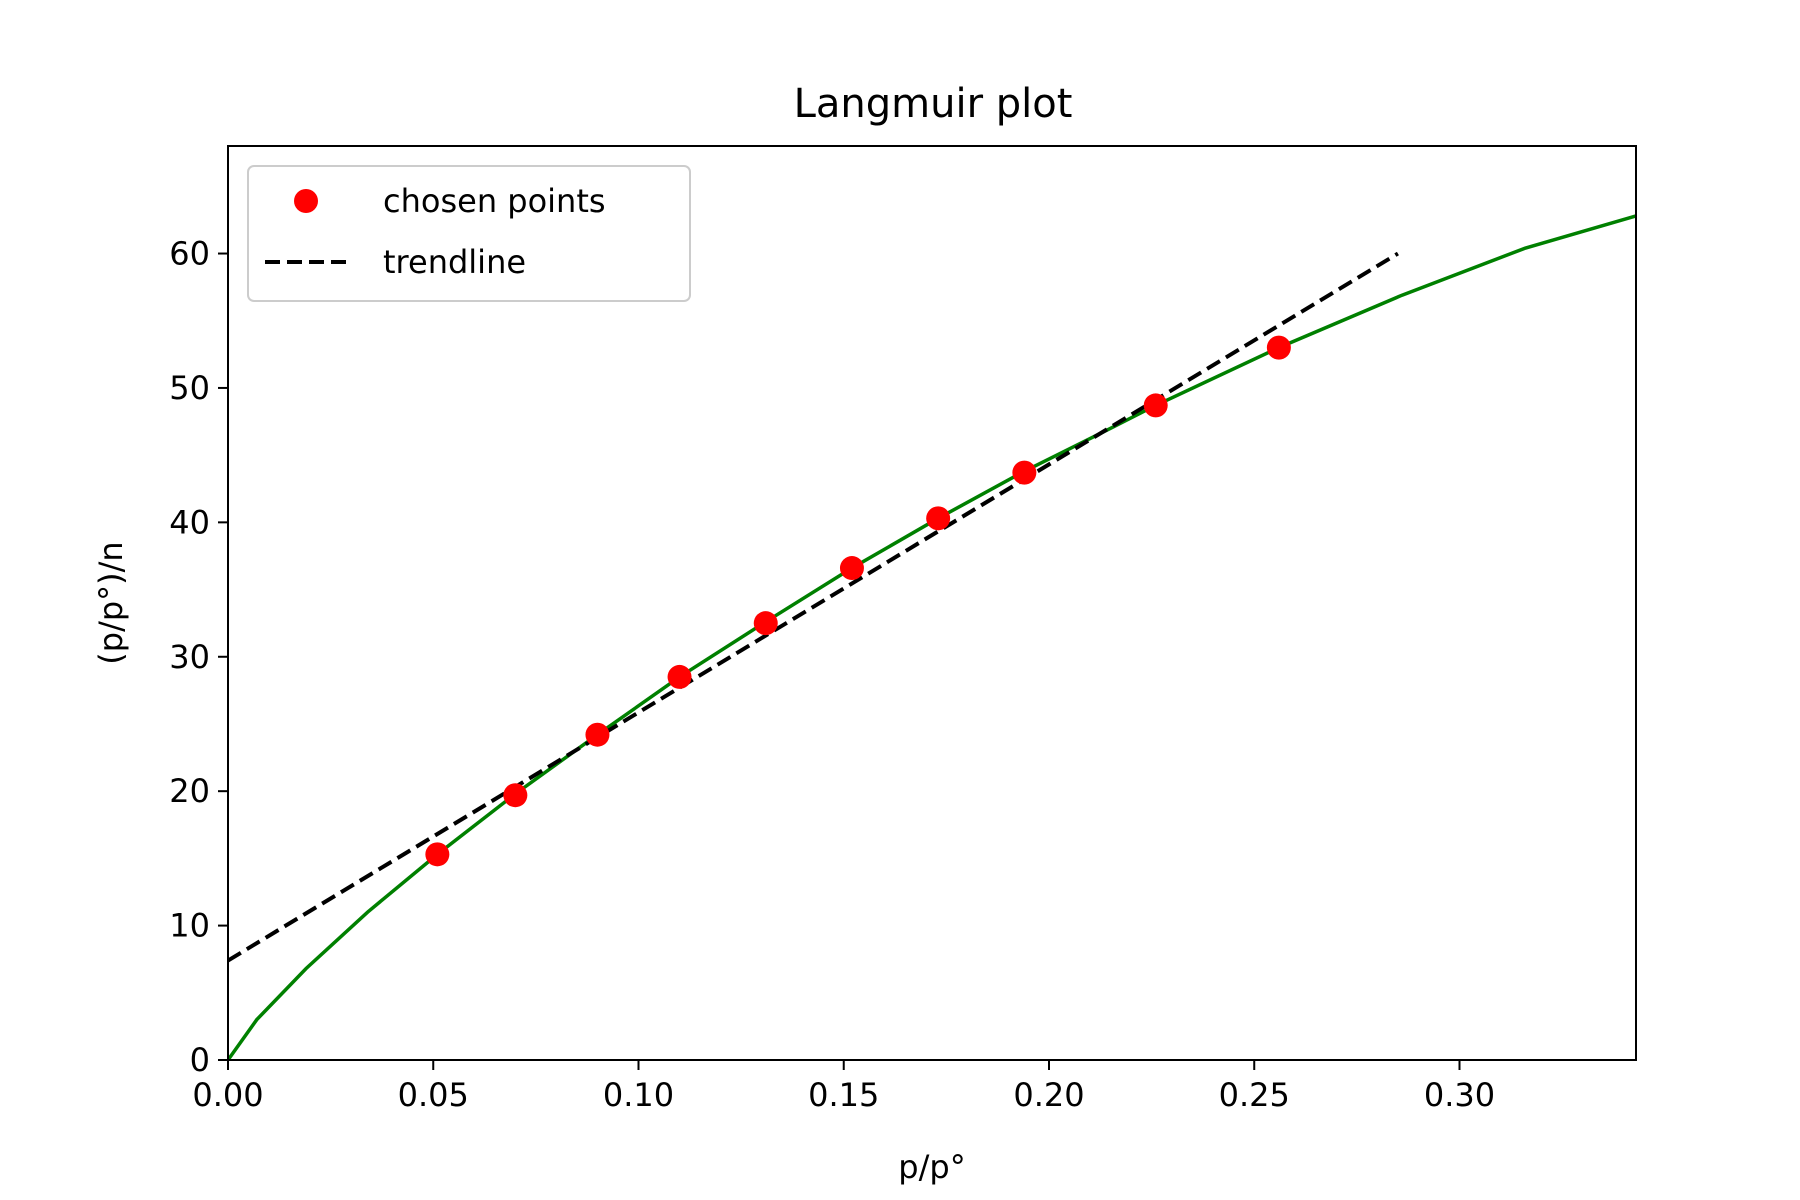  I want to click on x-tick-label: 0.25, so click(1254, 1095).